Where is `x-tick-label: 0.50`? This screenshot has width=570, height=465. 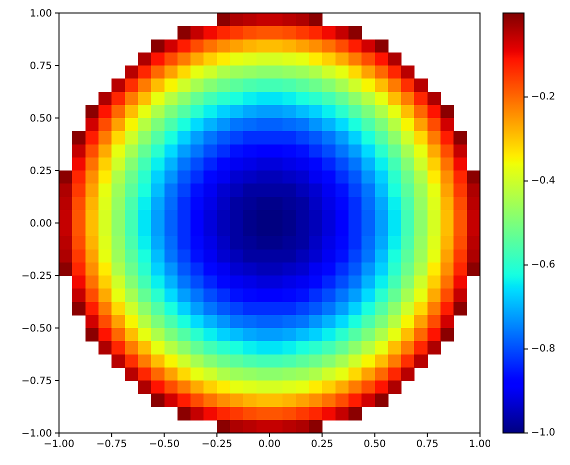 x-tick-label: 0.50 is located at coordinates (375, 444).